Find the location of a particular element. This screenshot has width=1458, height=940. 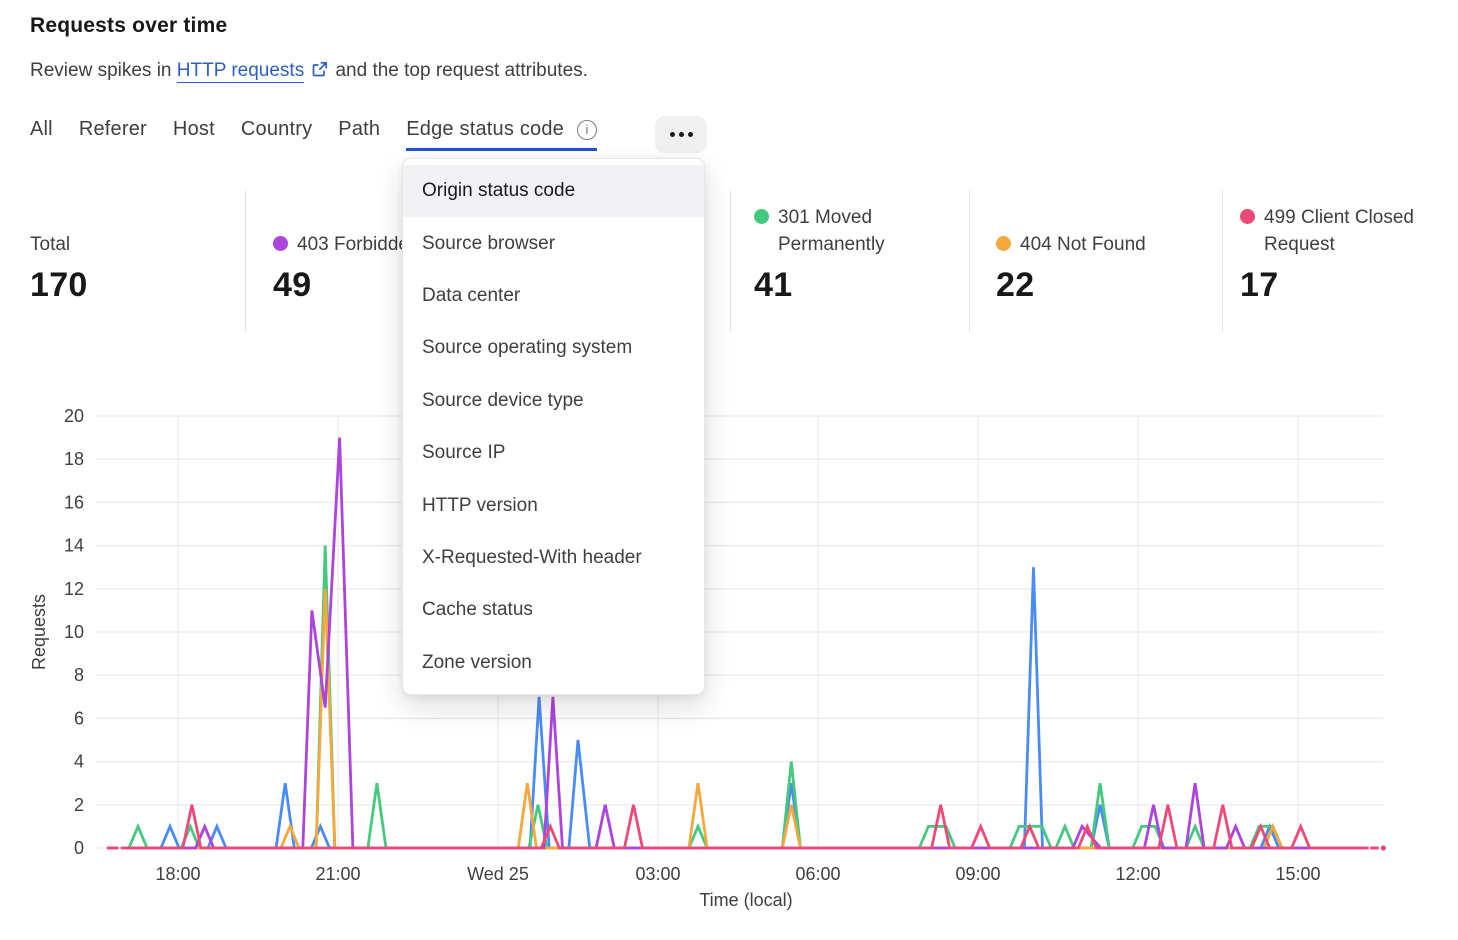

stat-404-not-found: 404 Not Found 22 is located at coordinates (1071, 252).